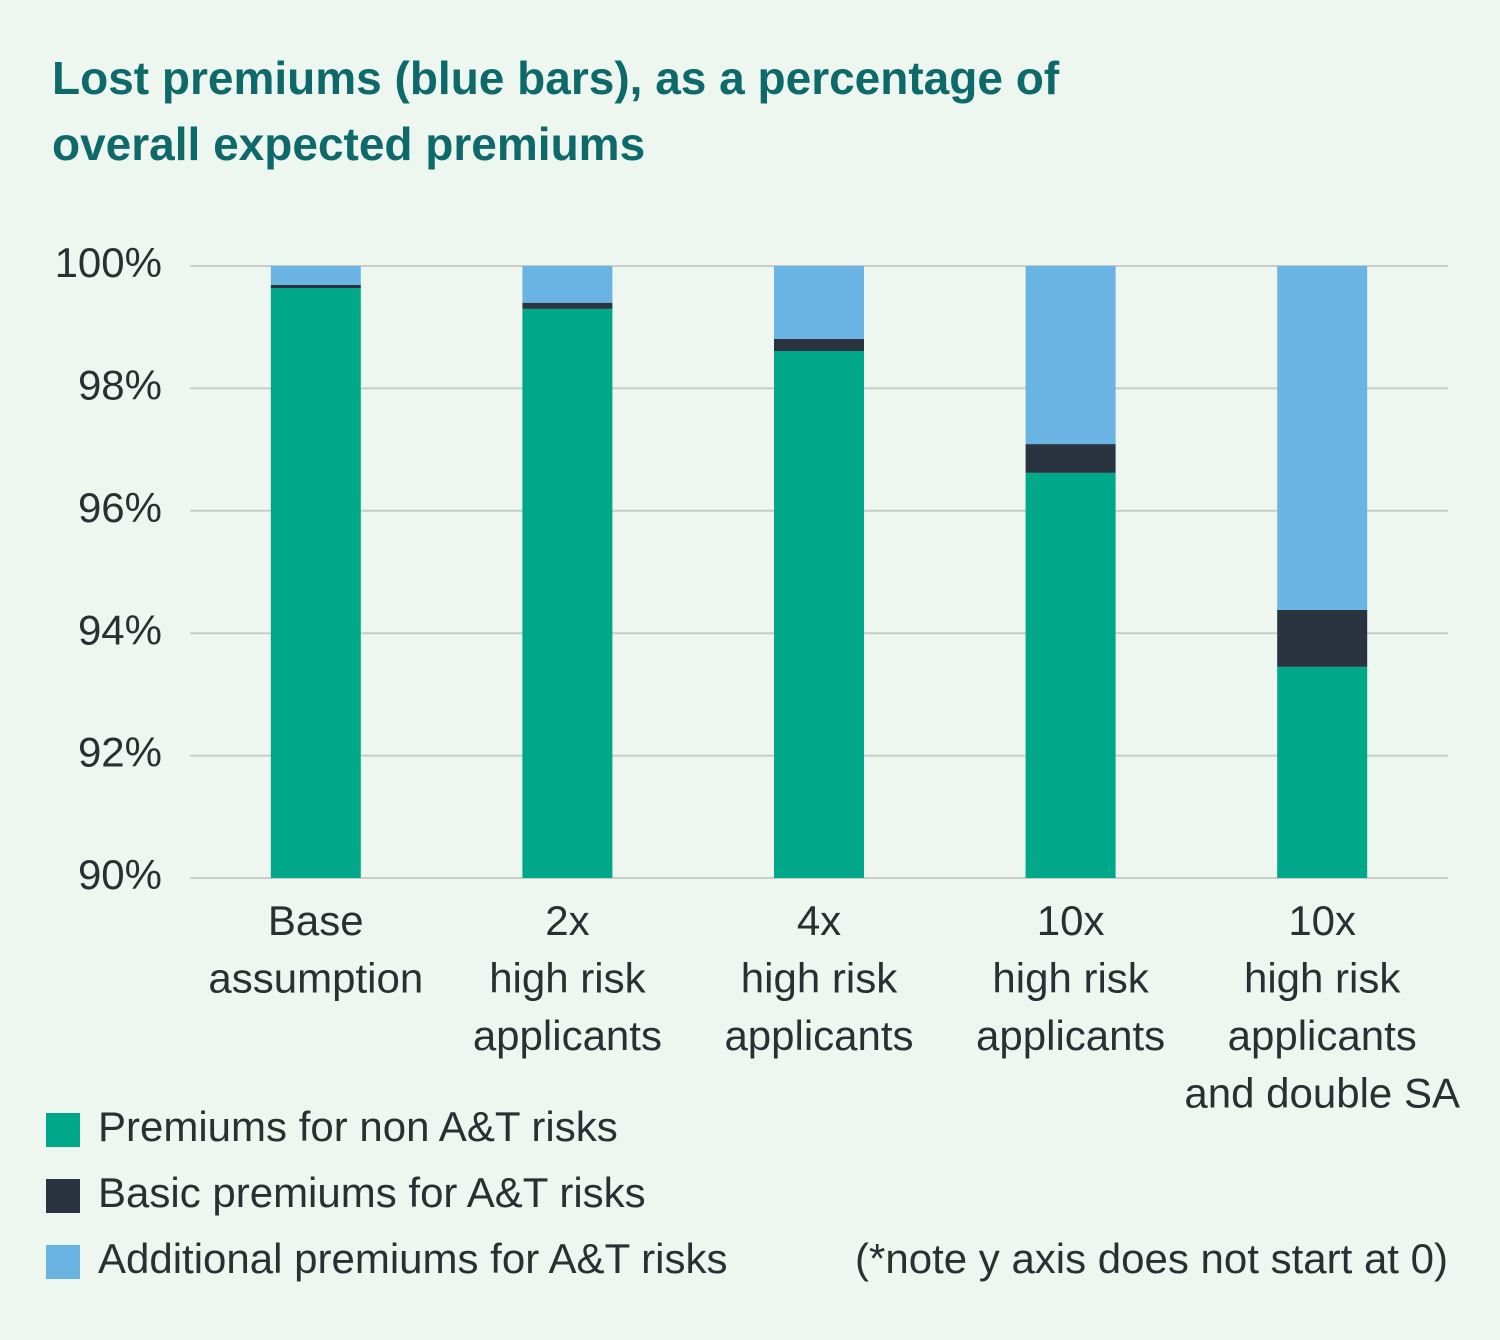  What do you see at coordinates (358, 1126) in the screenshot?
I see `legend-label: Premiums for non A&T risks` at bounding box center [358, 1126].